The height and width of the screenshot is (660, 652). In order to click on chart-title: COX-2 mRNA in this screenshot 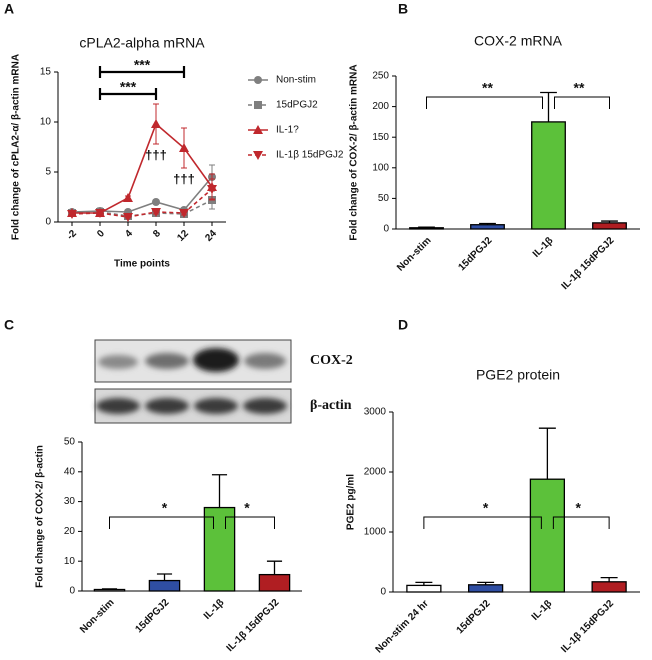, I will do `click(518, 41)`.